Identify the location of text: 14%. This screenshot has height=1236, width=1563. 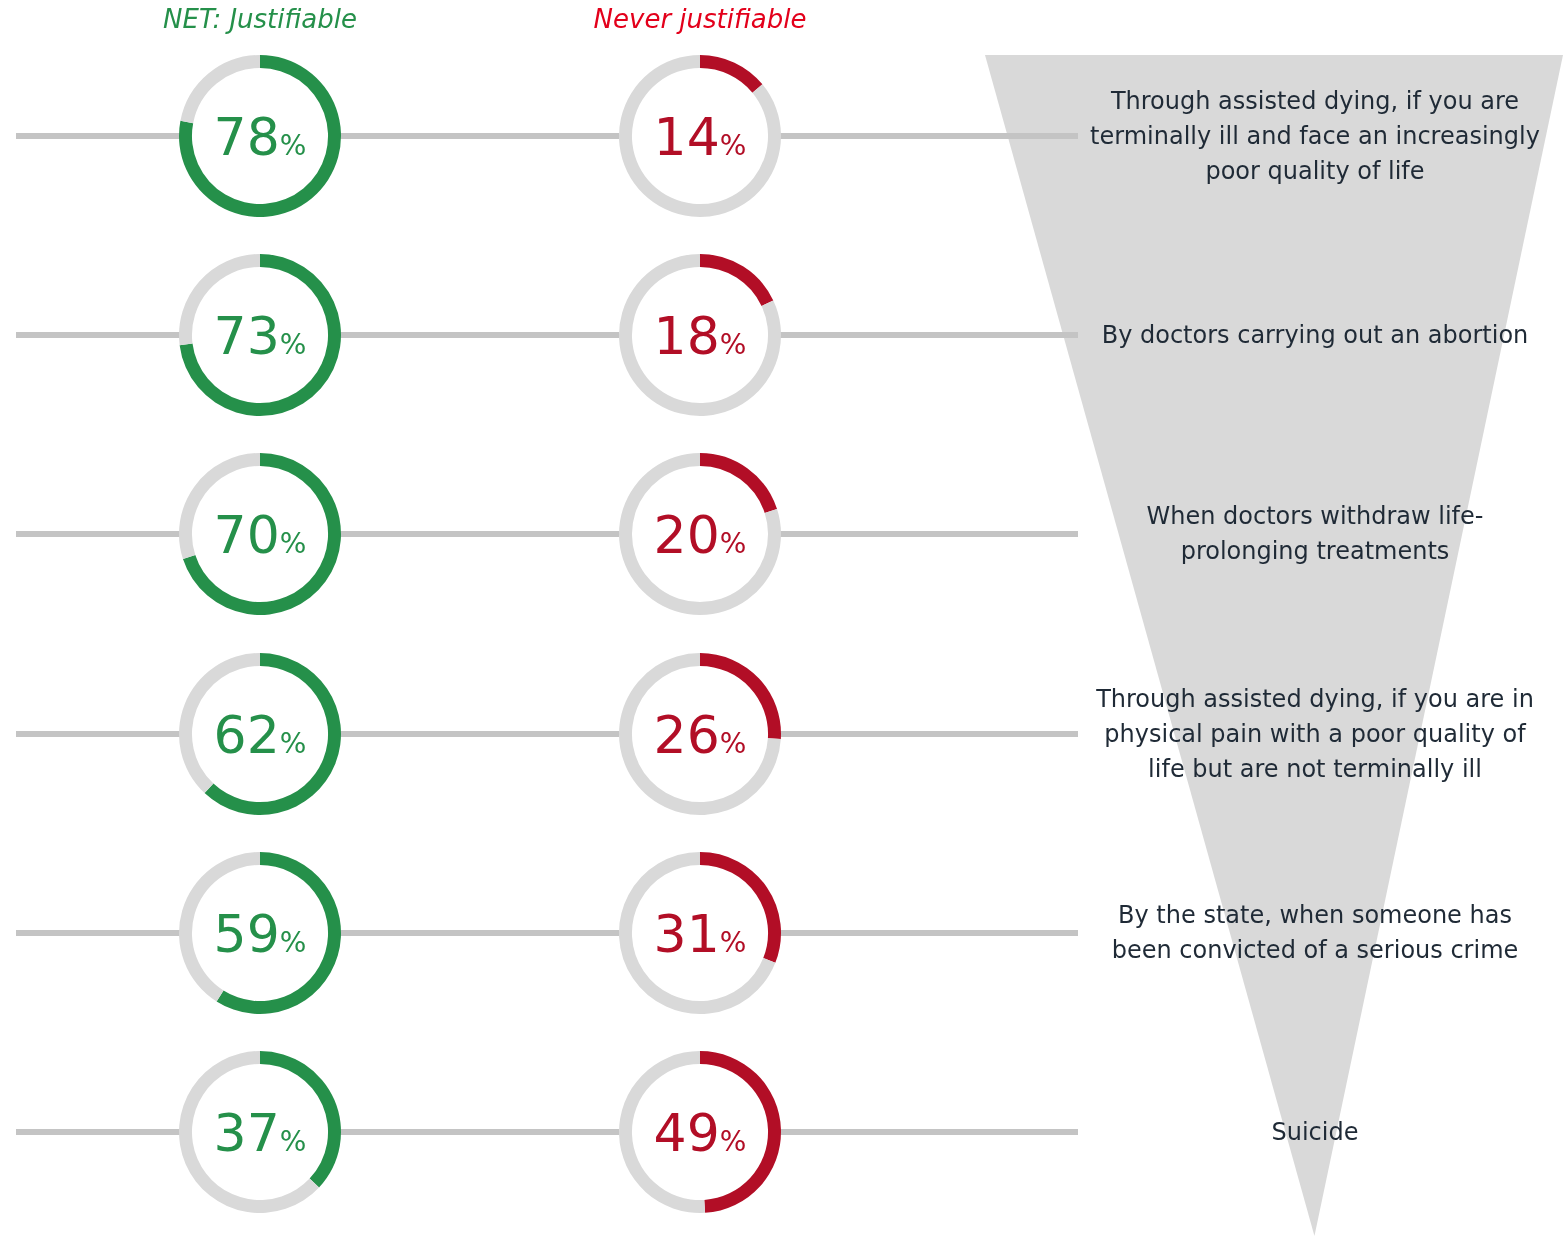
(700, 137).